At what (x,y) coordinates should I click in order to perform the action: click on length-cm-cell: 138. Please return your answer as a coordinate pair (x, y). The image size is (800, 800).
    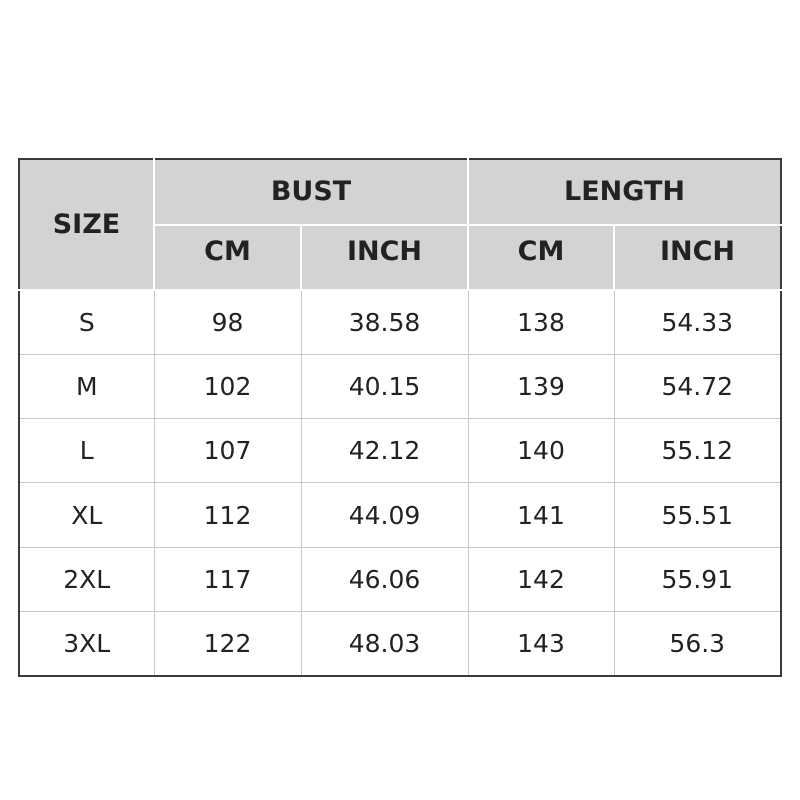
    Looking at the image, I should click on (541, 322).